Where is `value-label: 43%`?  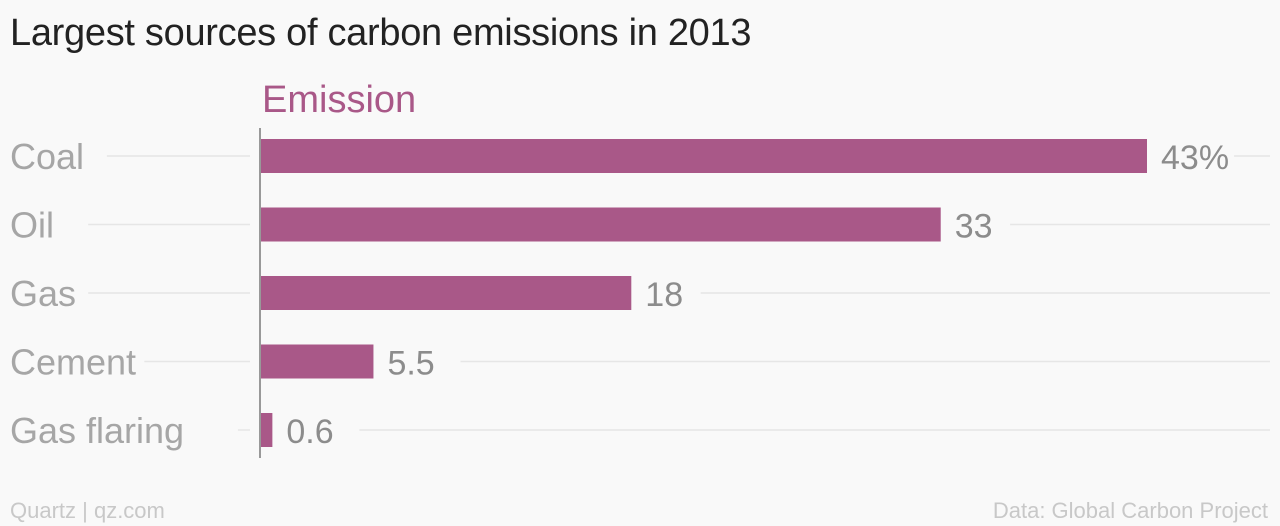
value-label: 43% is located at coordinates (1195, 158).